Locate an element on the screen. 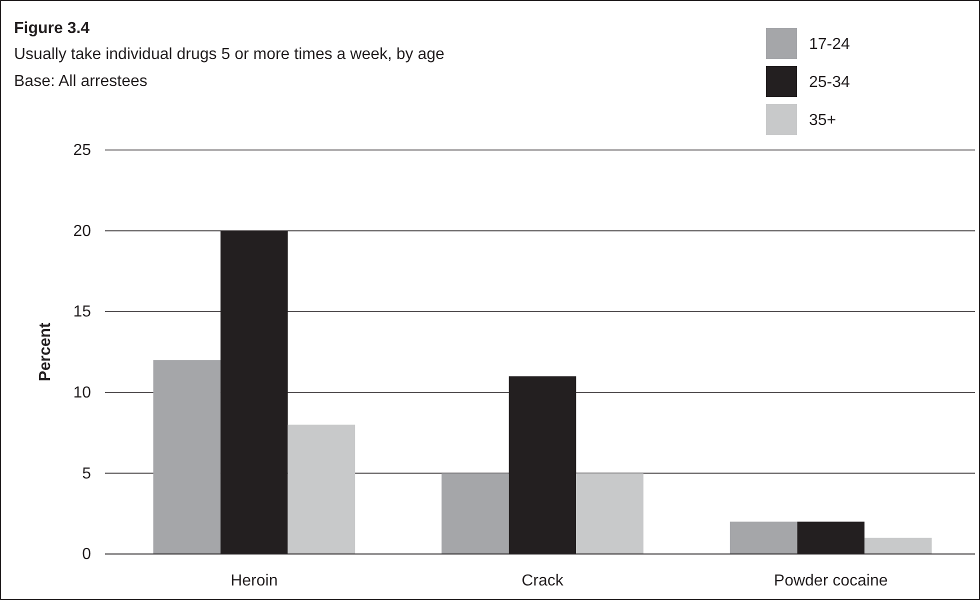 This screenshot has height=600, width=980. y-tick-label: 15 is located at coordinates (82, 312).